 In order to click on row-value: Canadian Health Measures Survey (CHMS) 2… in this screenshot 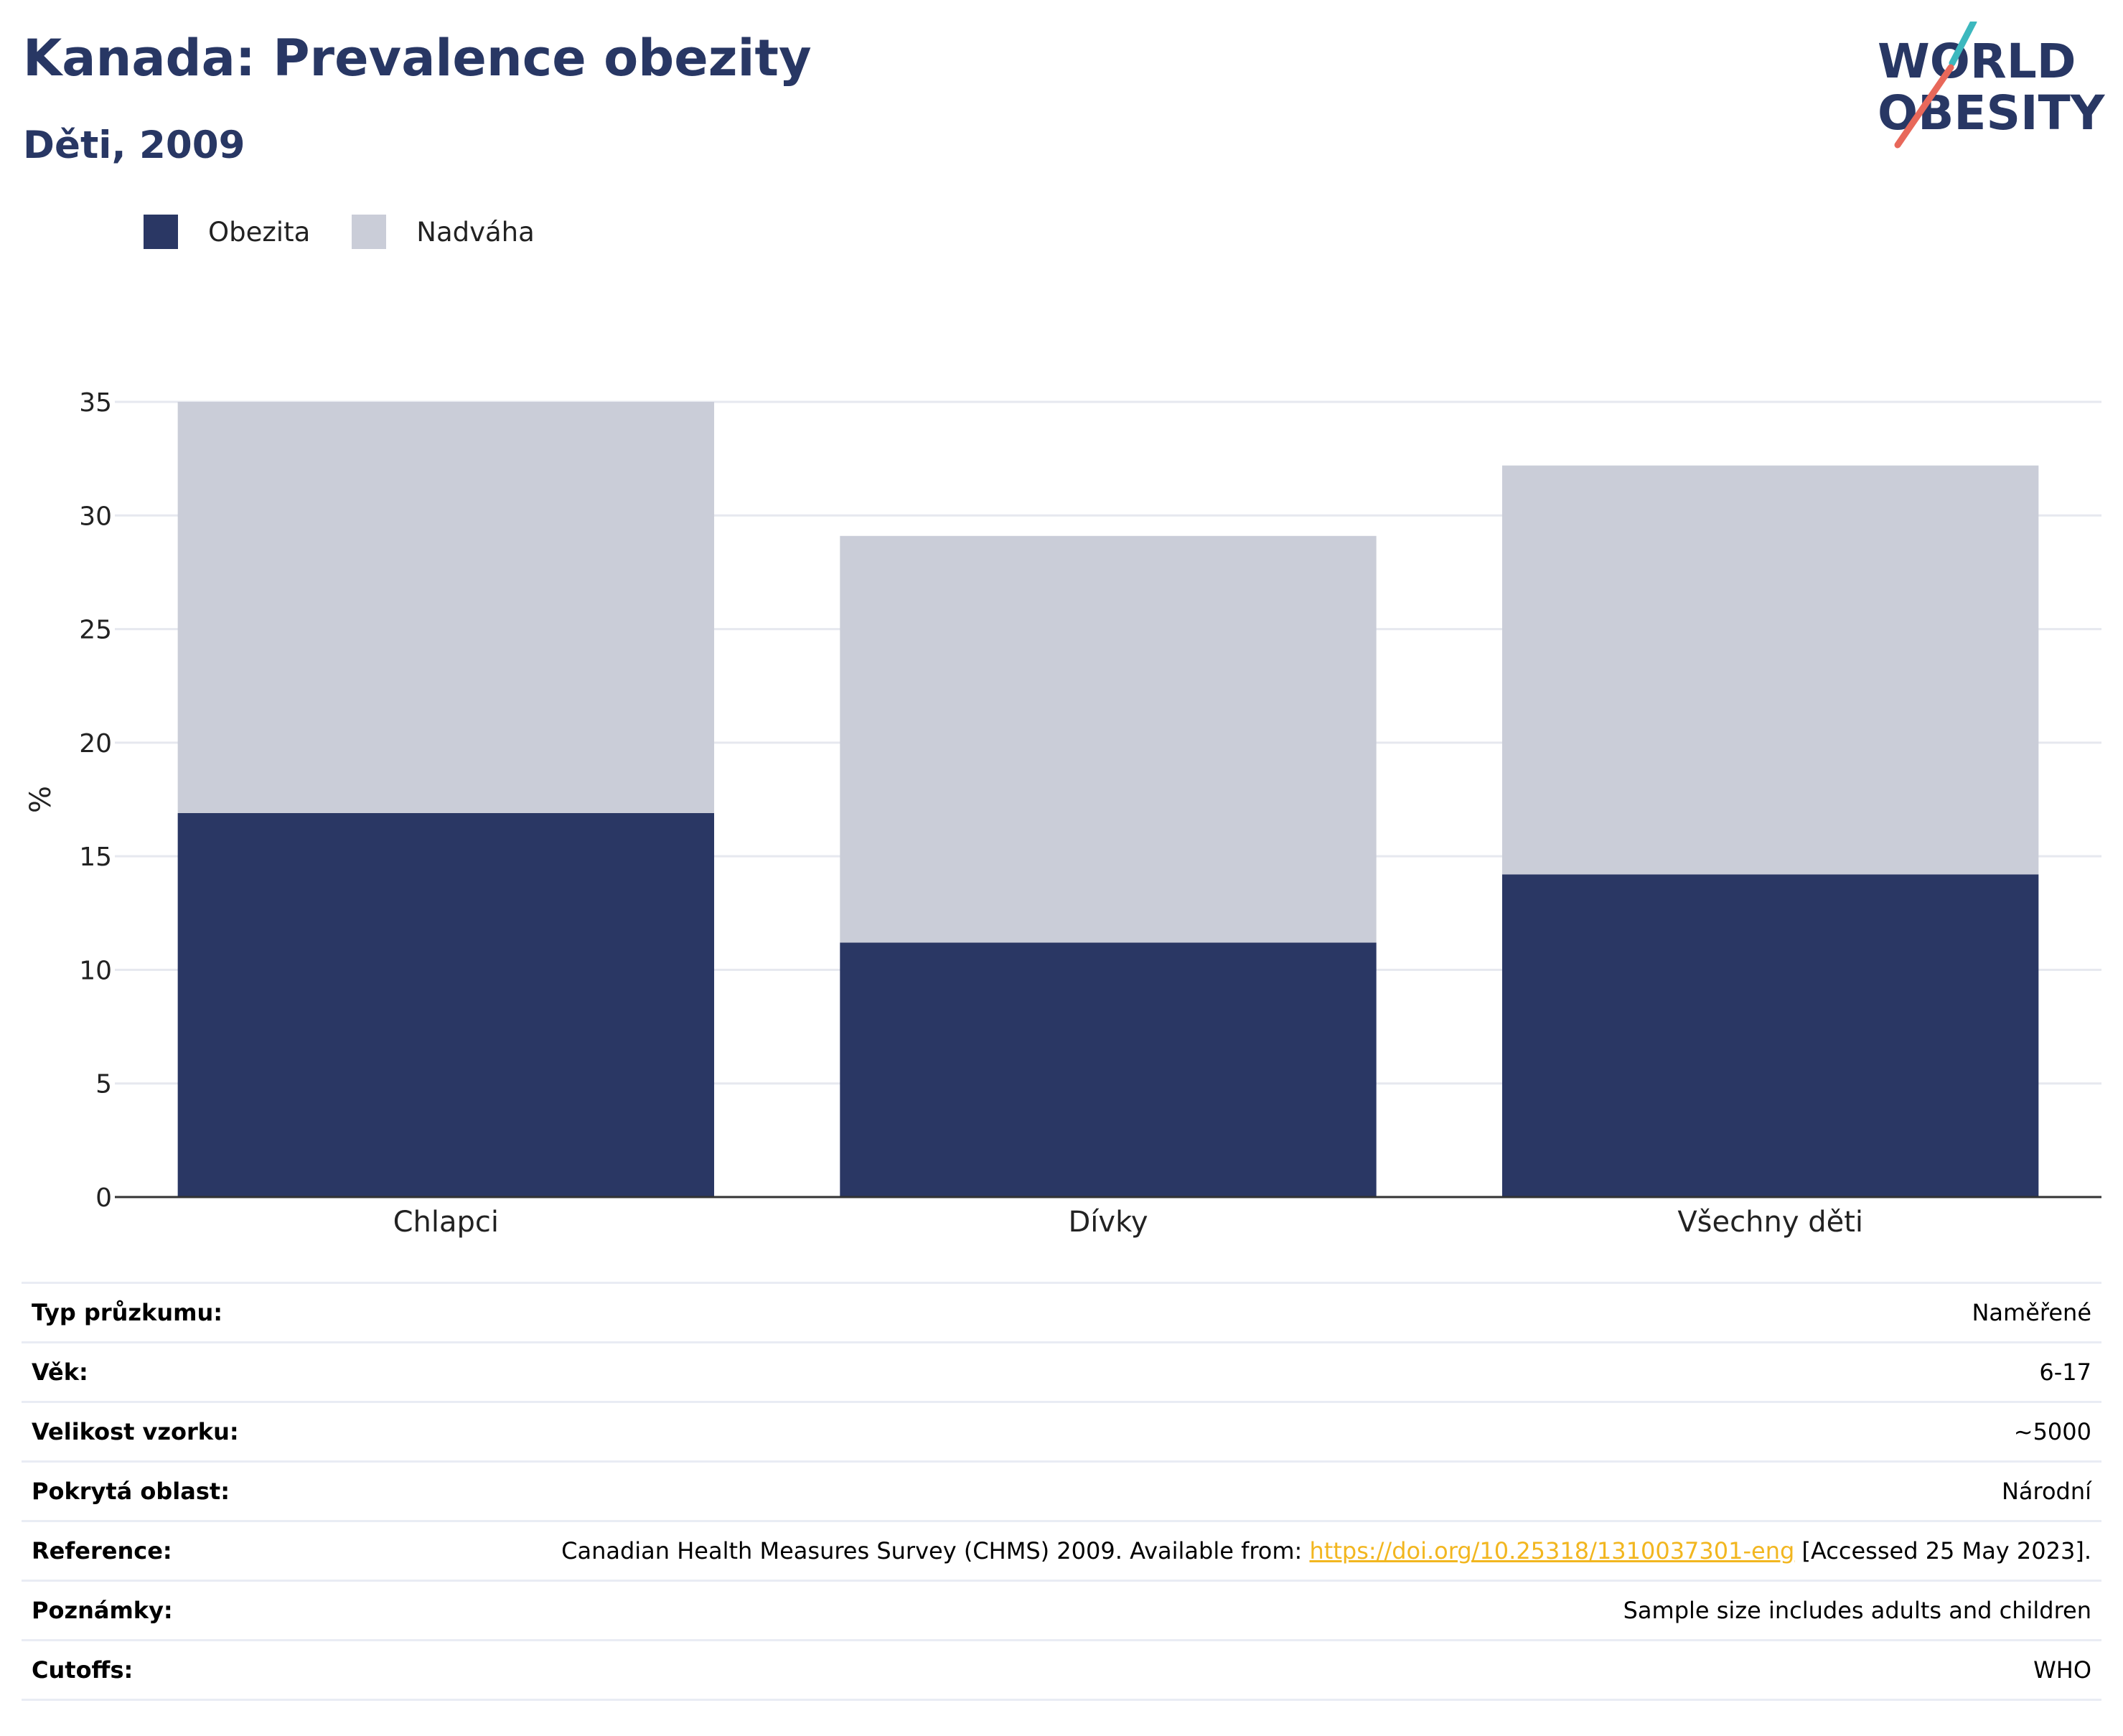, I will do `click(1194, 1550)`.